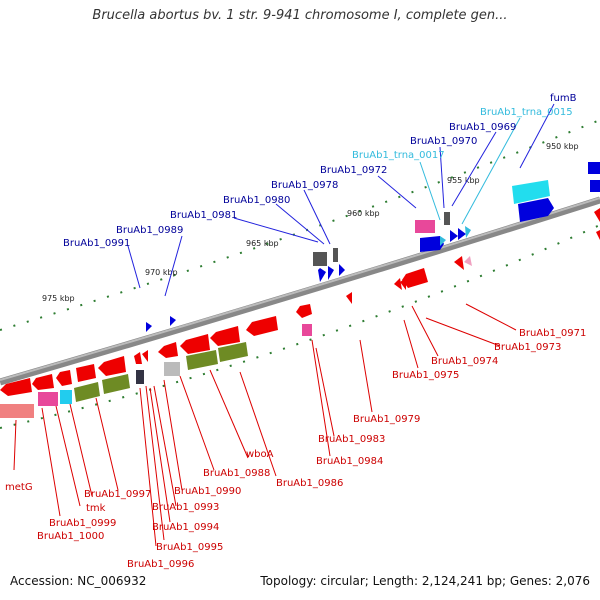  Describe the element at coordinates (207, 491) in the screenshot. I see `gene-label: BruAb1_0990` at that location.